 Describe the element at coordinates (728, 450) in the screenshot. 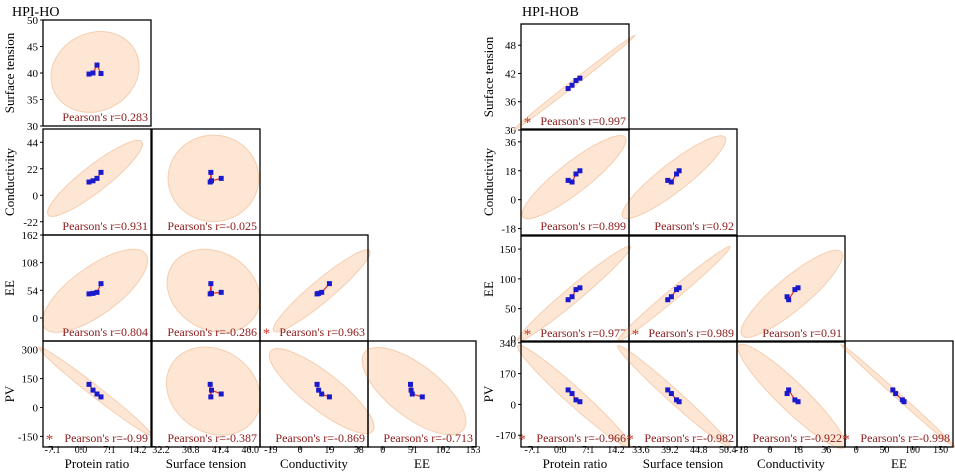

I see `x-tick-label: 50.4` at that location.